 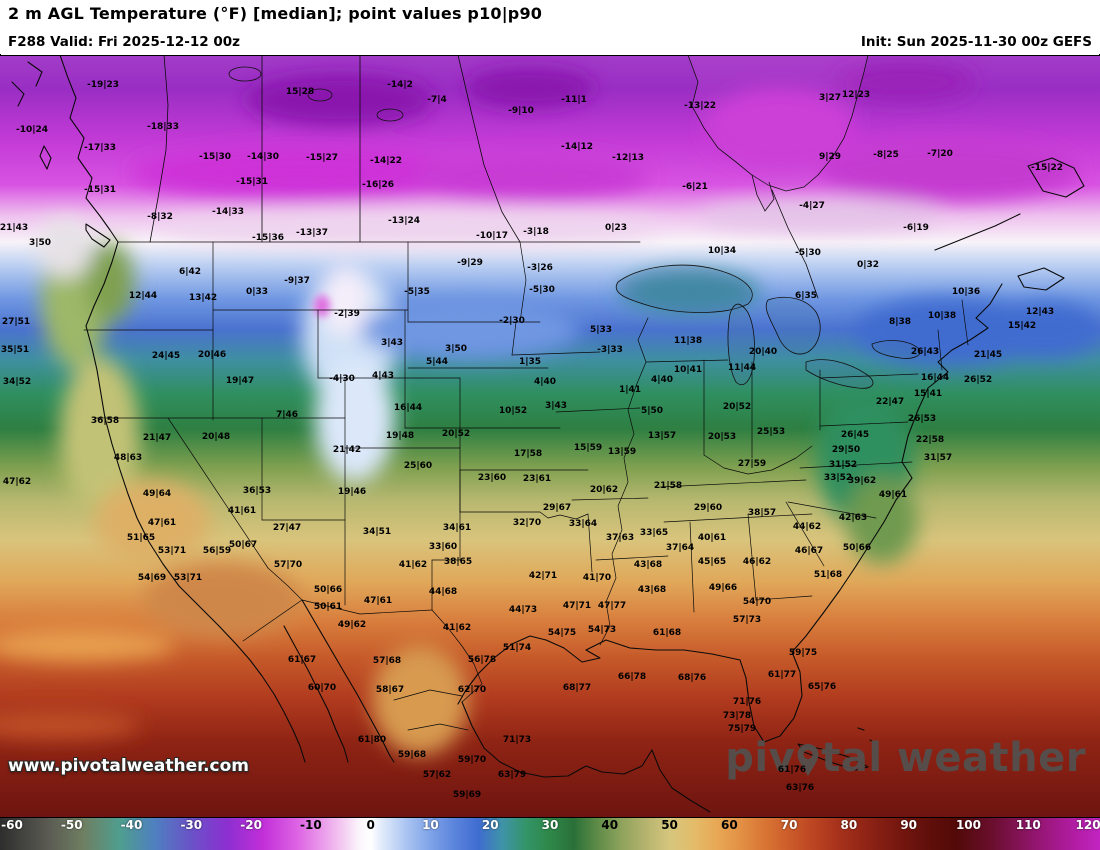 What do you see at coordinates (669, 825) in the screenshot?
I see `colorbar-tick-label: 50` at bounding box center [669, 825].